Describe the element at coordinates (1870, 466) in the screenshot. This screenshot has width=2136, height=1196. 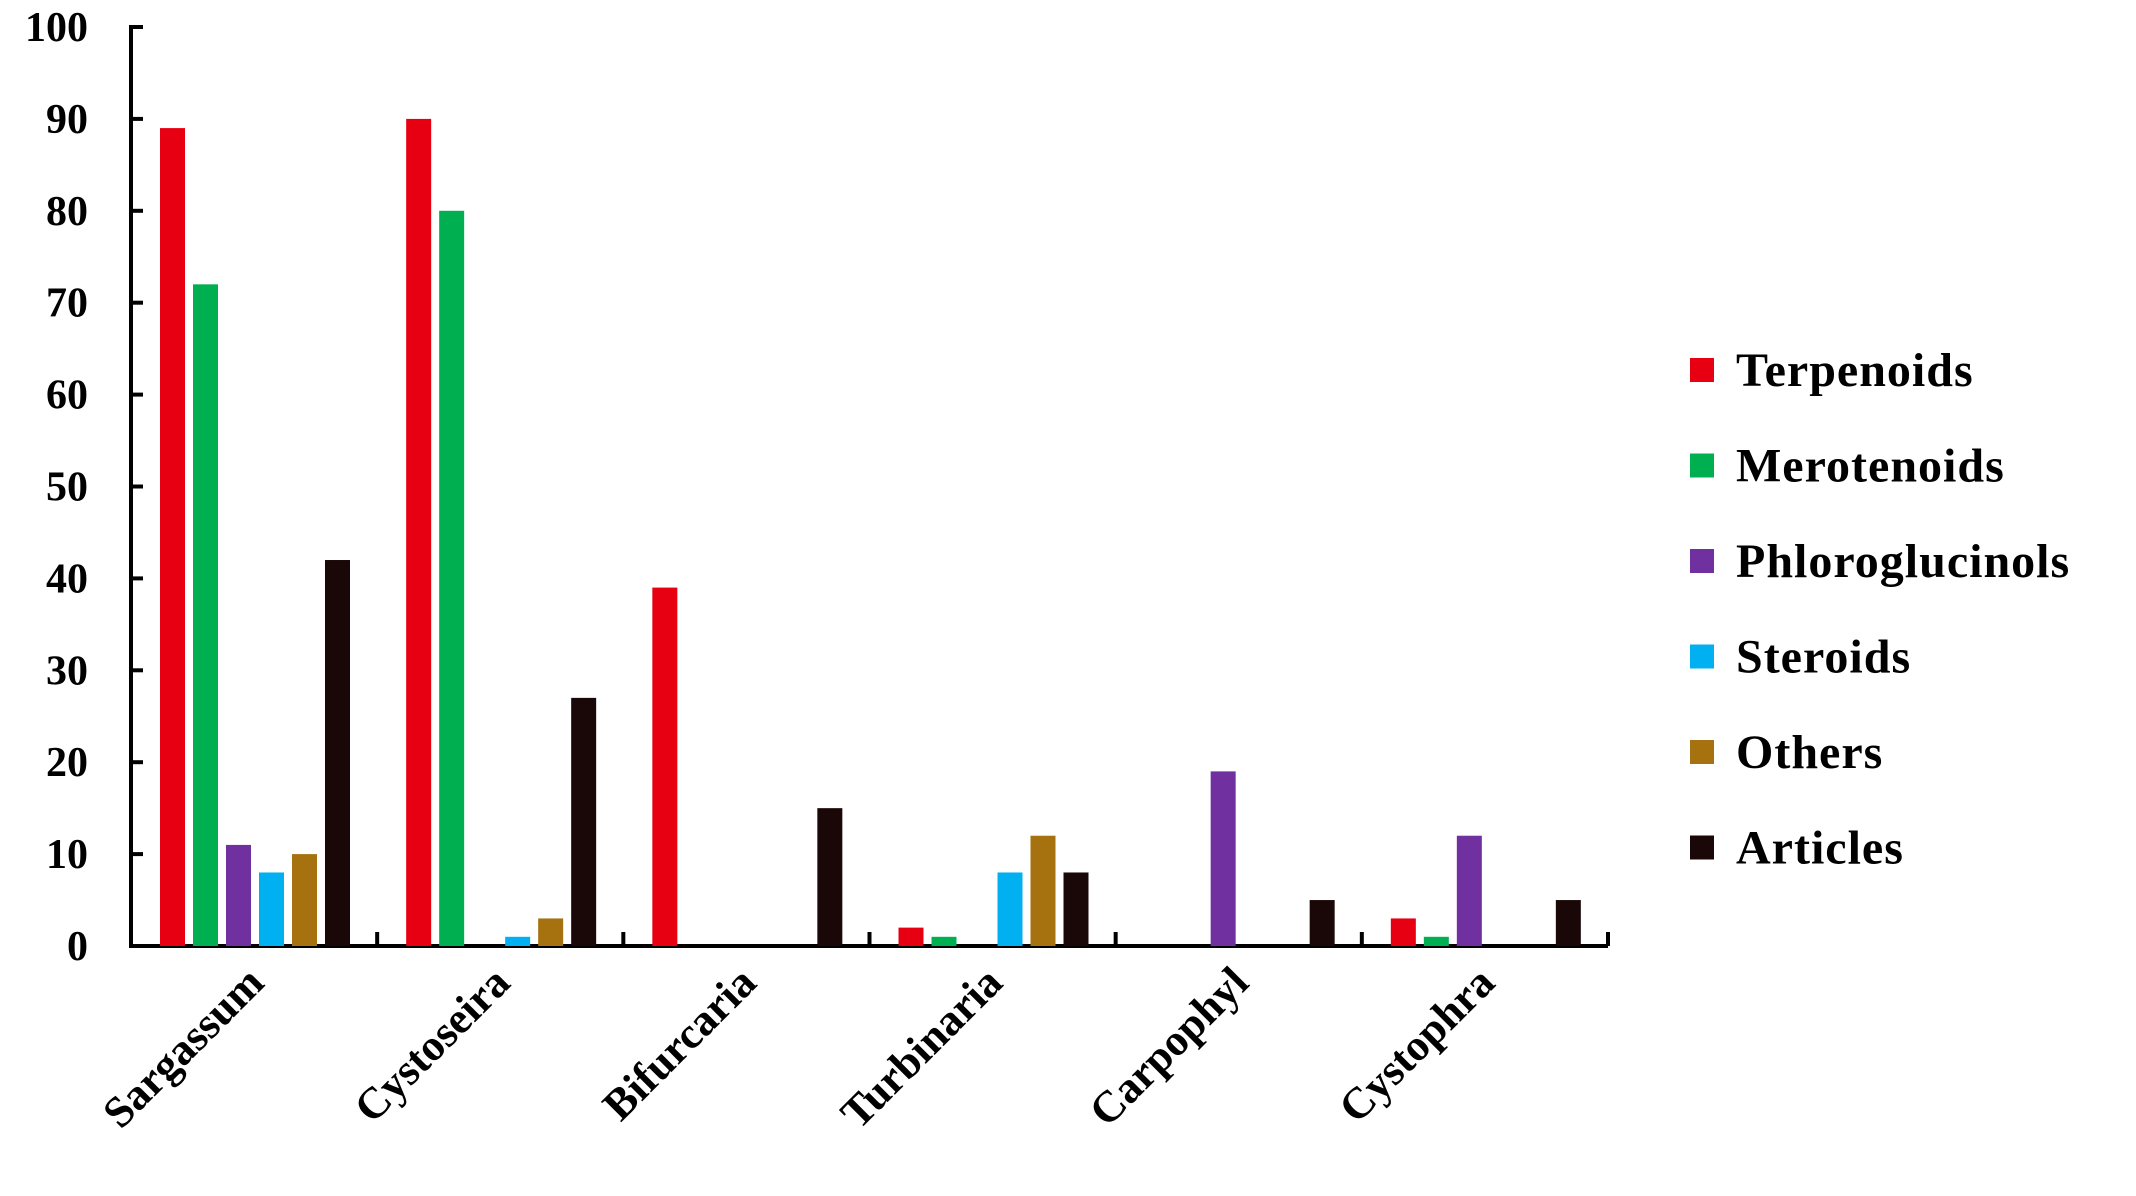
I see `legend-label-merotenoids: Merotenoids` at that location.